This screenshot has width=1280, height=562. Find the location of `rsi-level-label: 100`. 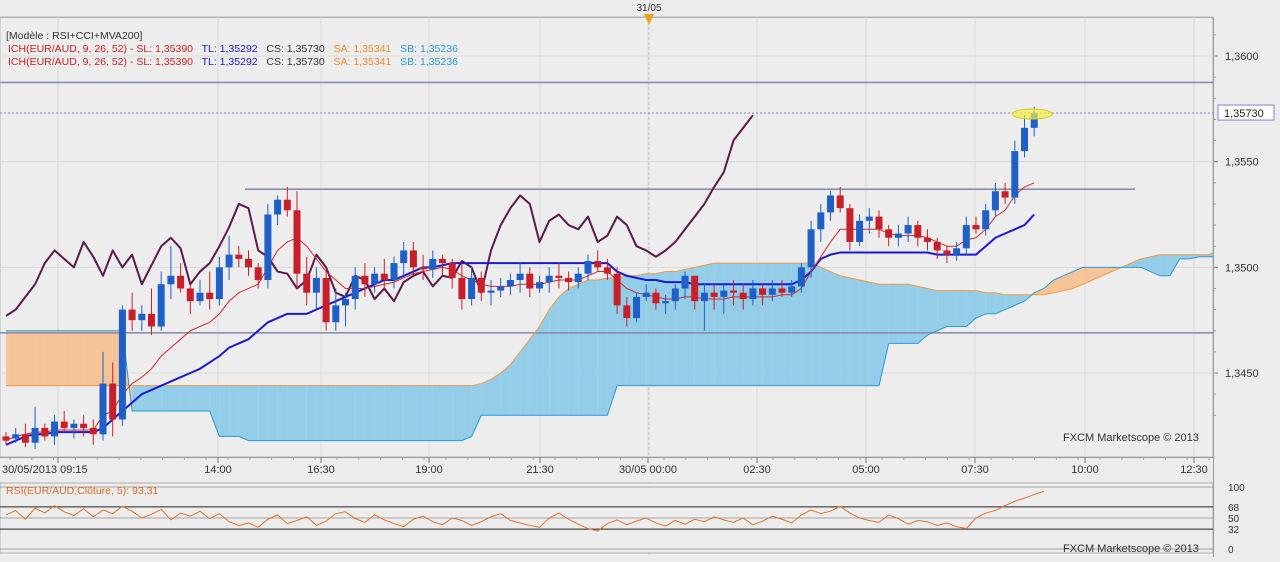

rsi-level-label: 100 is located at coordinates (1236, 488).